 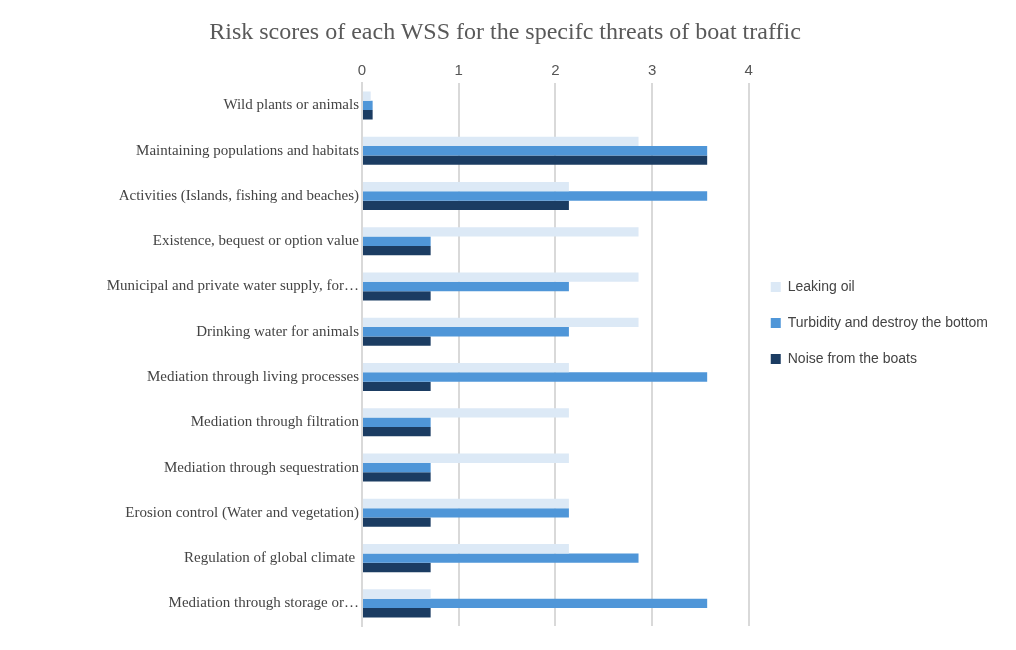 What do you see at coordinates (291, 104) in the screenshot?
I see `y-tick-label: Wild plants or animals` at bounding box center [291, 104].